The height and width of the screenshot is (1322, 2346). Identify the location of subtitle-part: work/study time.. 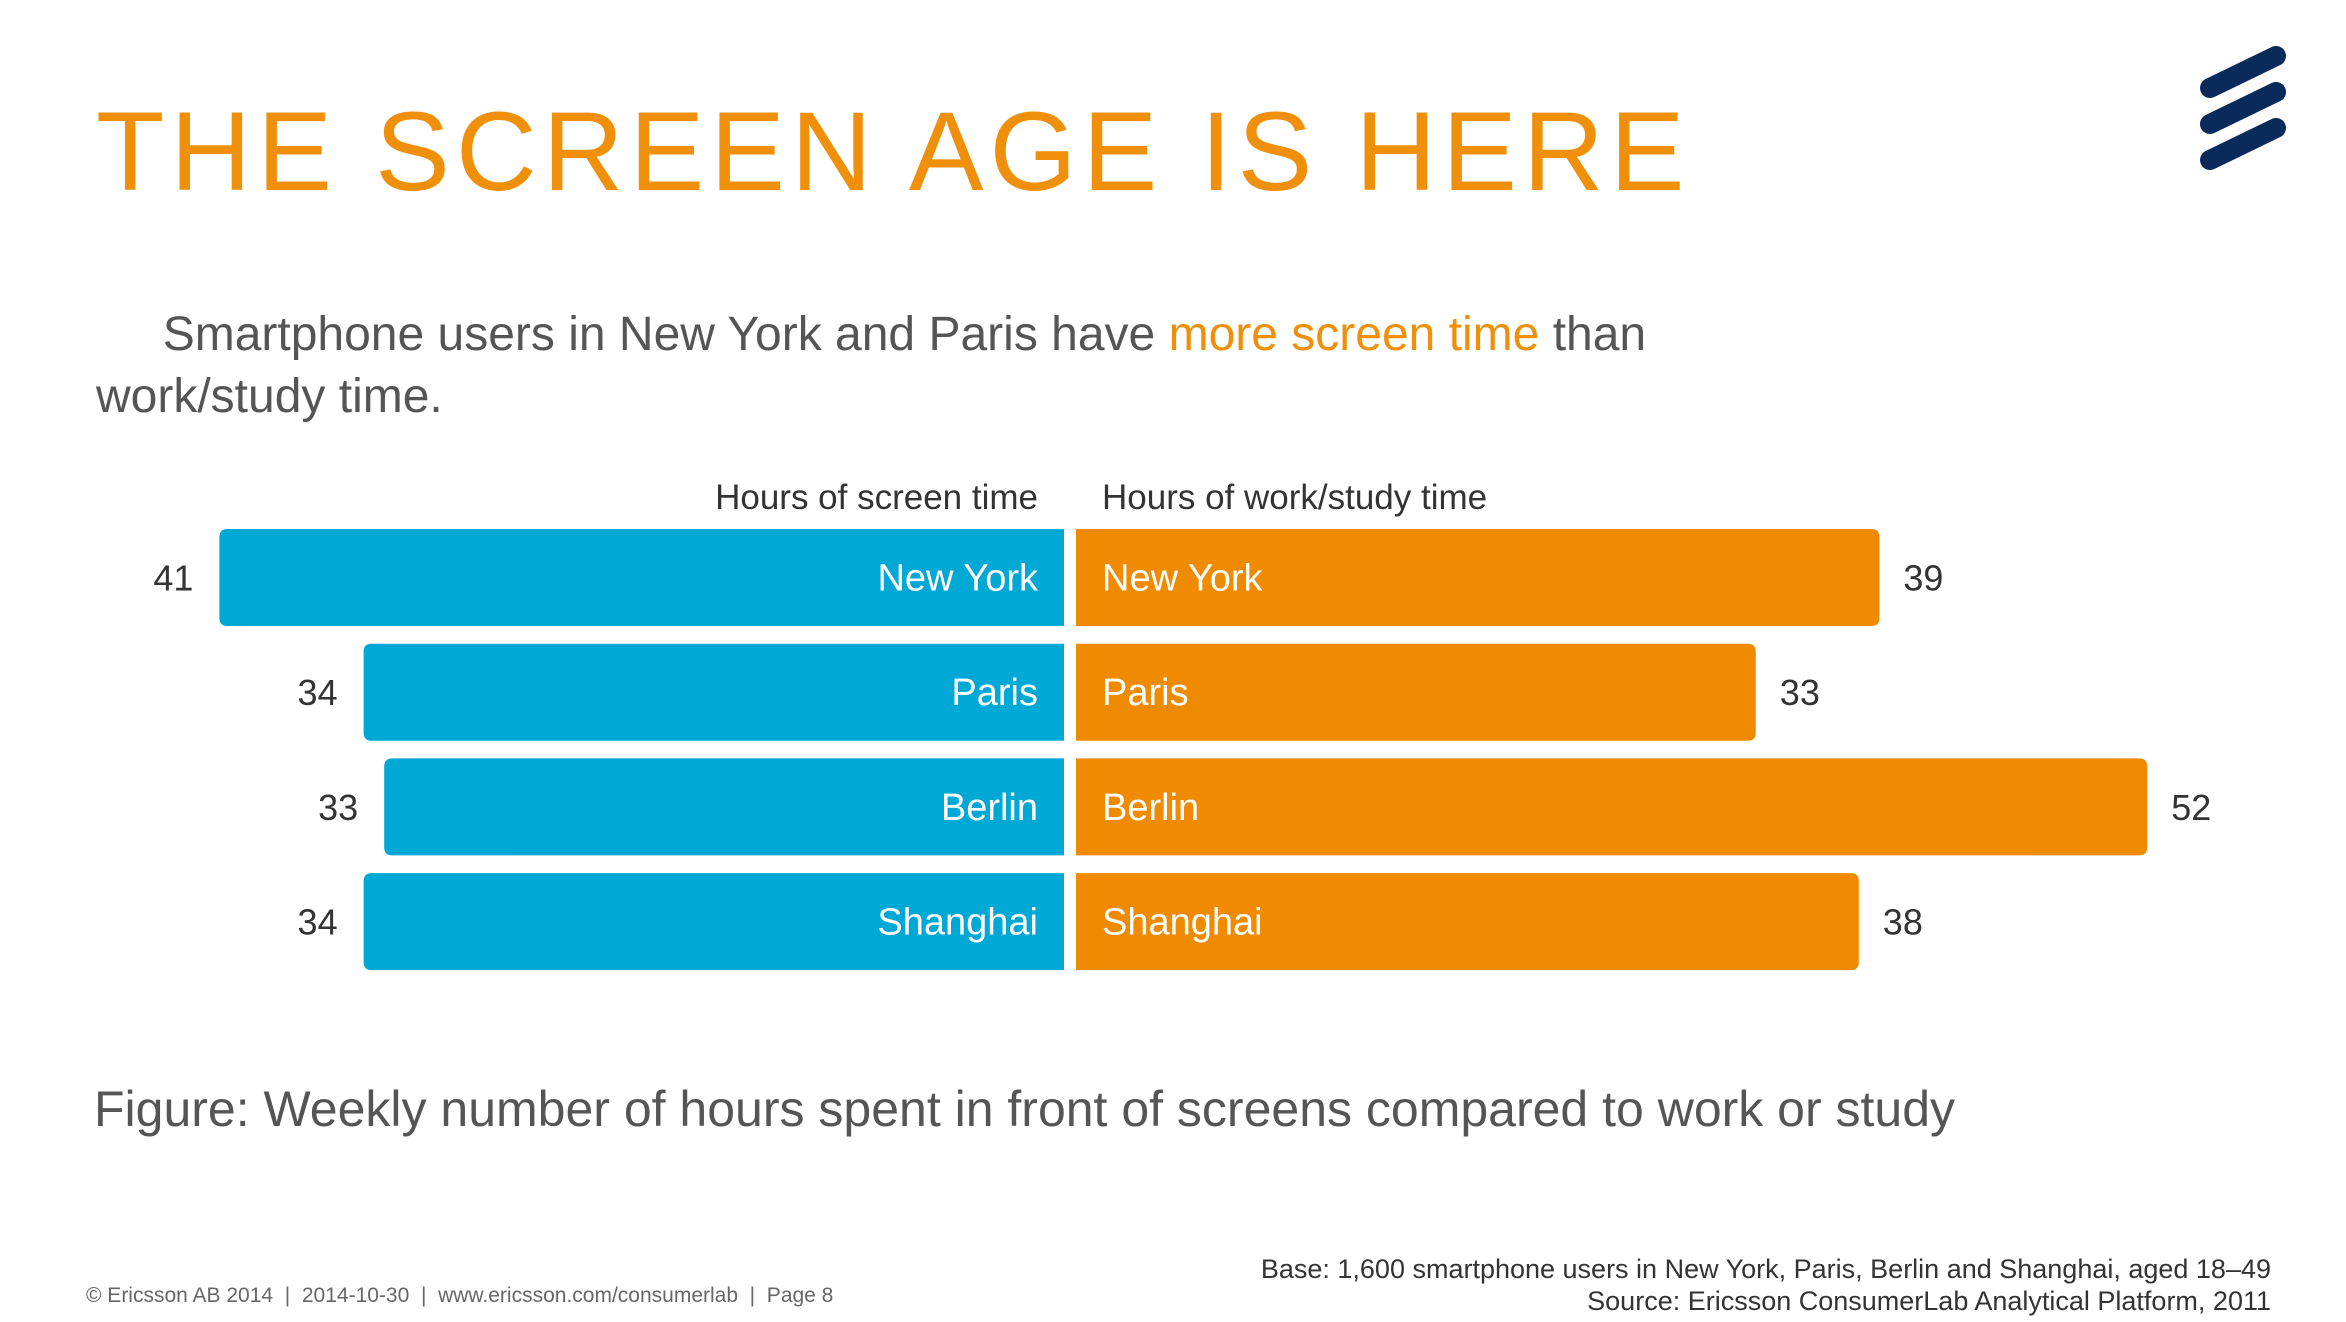
(269, 396).